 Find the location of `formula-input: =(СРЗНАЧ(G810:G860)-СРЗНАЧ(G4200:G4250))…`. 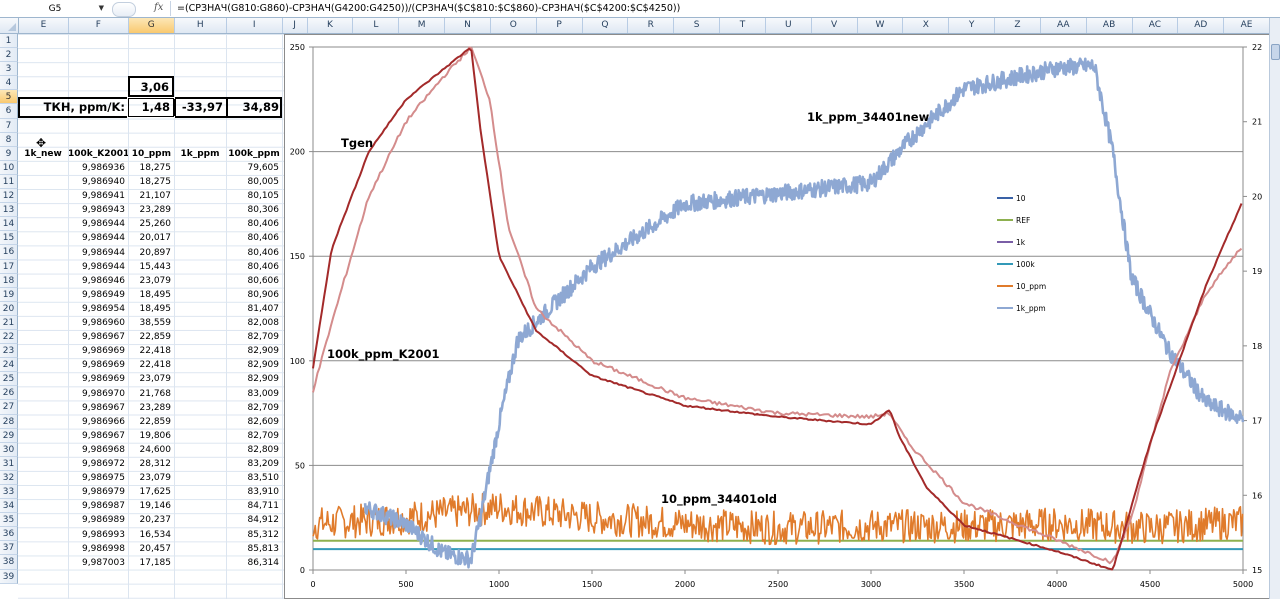

formula-input: =(СРЗНАЧ(G810:G860)-СРЗНАЧ(G4200:G4250))… is located at coordinates (425, 8).